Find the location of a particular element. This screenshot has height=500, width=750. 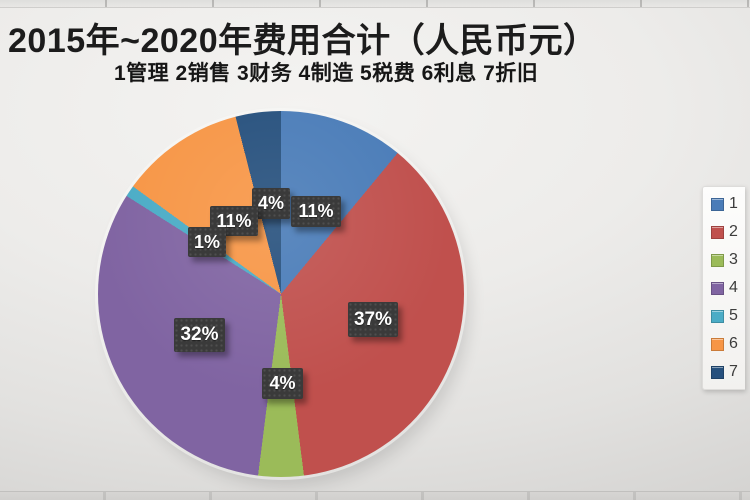

legend-item-3: 3 is located at coordinates (724, 260).